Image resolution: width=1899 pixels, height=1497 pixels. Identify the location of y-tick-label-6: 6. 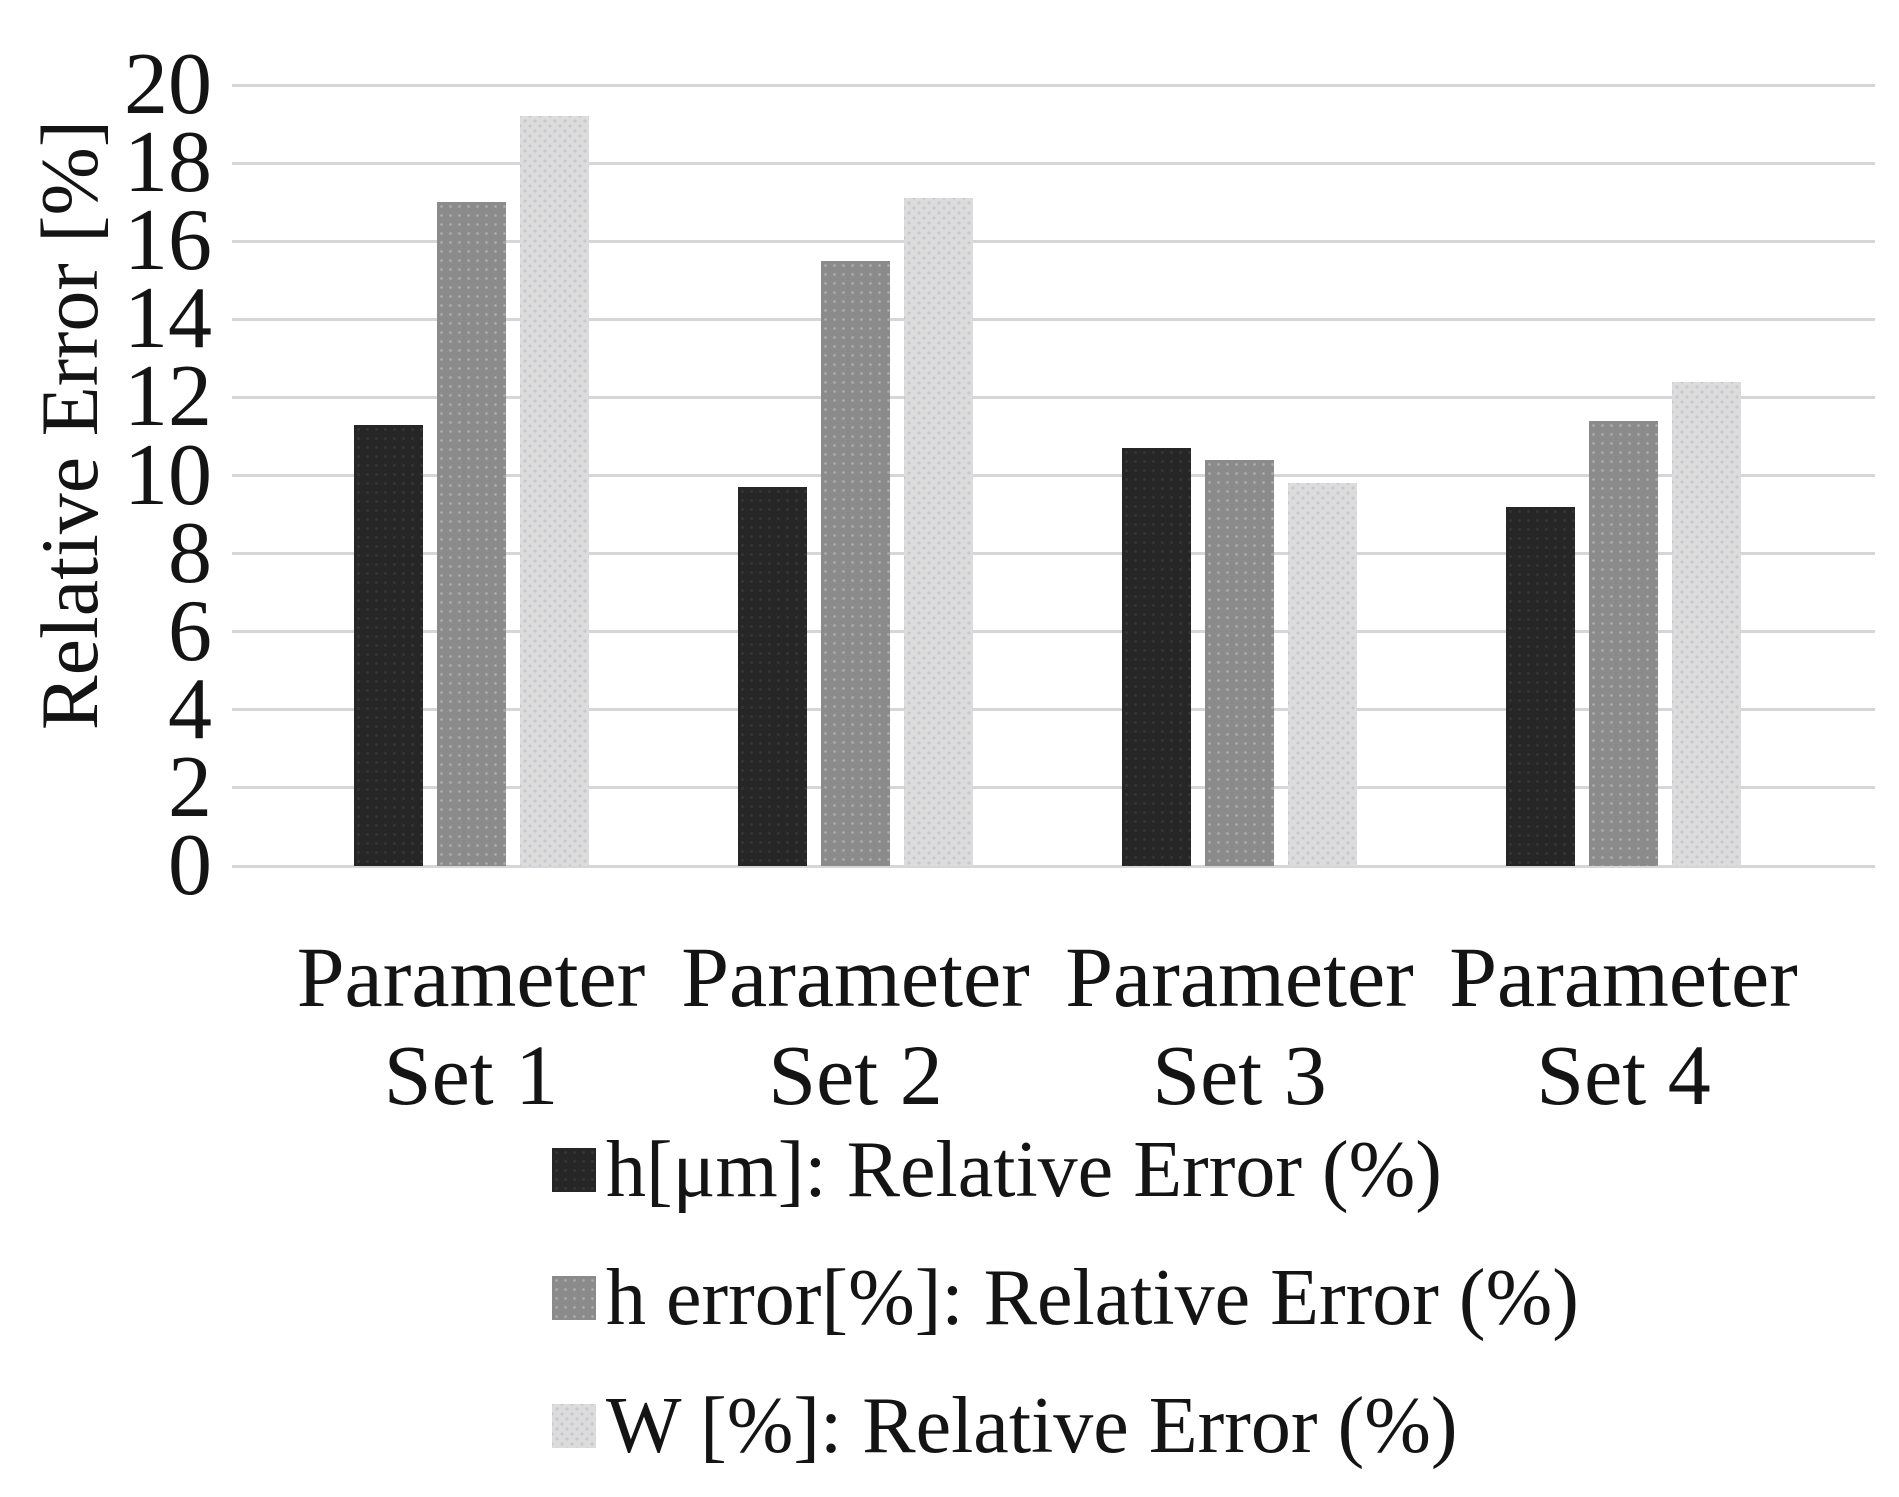
(190, 631).